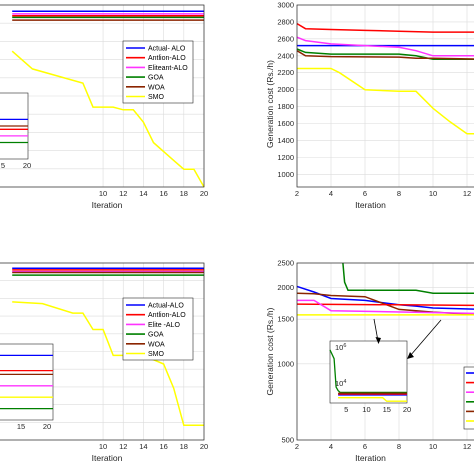 This screenshot has height=474, width=474. What do you see at coordinates (468, 398) in the screenshot?
I see `legend-box-partial` at bounding box center [468, 398].